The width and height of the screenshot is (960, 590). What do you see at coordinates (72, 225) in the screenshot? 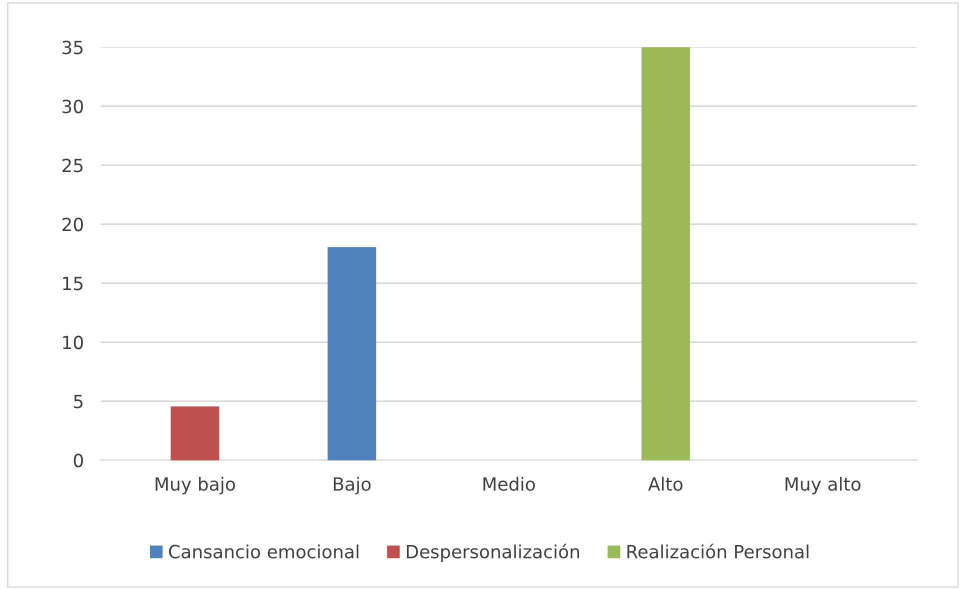
I see `y-tick-label: 20` at bounding box center [72, 225].